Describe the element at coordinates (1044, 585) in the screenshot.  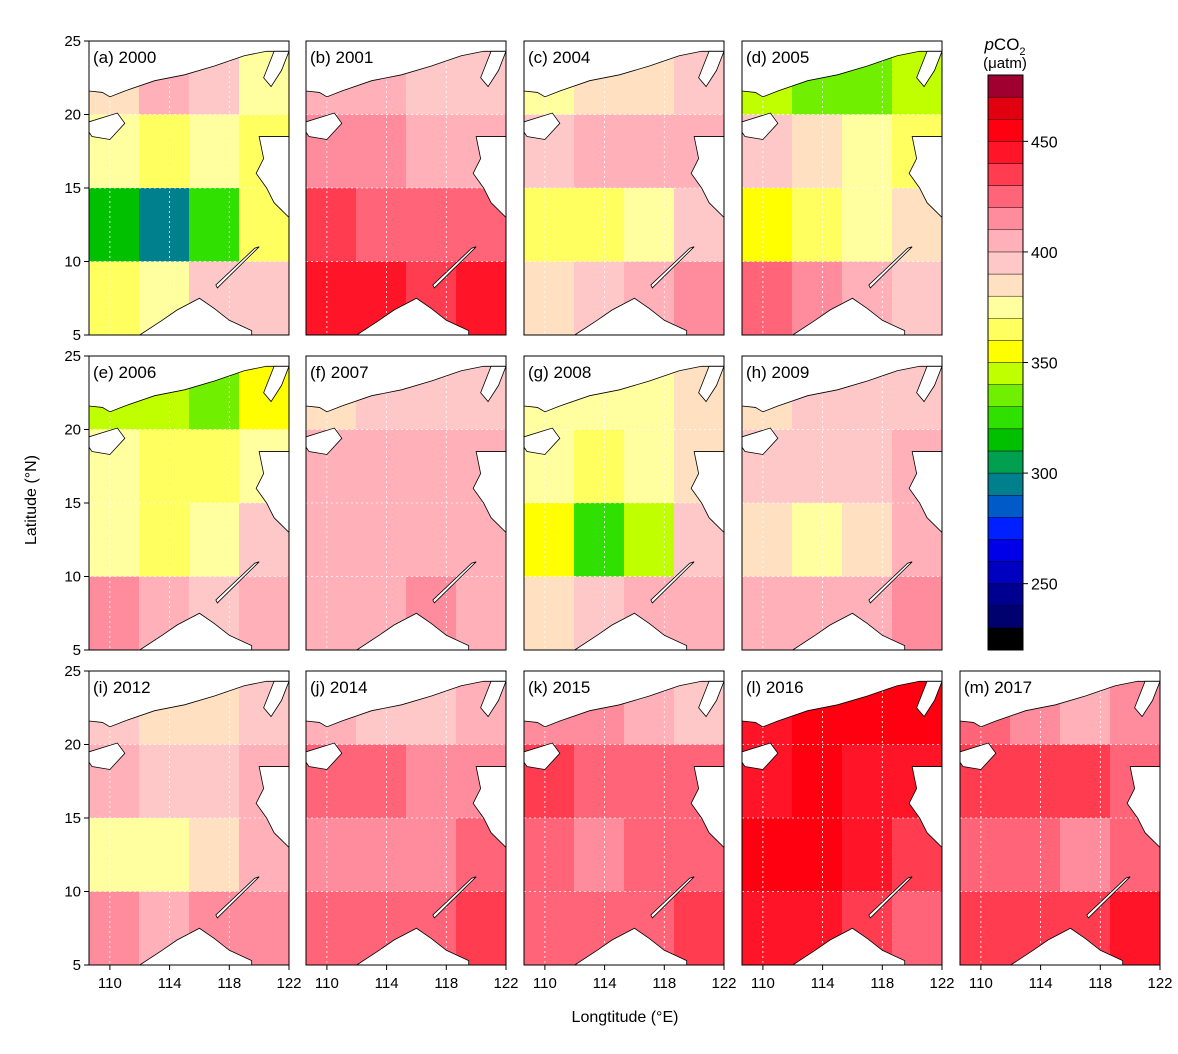
I see `colorbar-tick-label: 250` at that location.